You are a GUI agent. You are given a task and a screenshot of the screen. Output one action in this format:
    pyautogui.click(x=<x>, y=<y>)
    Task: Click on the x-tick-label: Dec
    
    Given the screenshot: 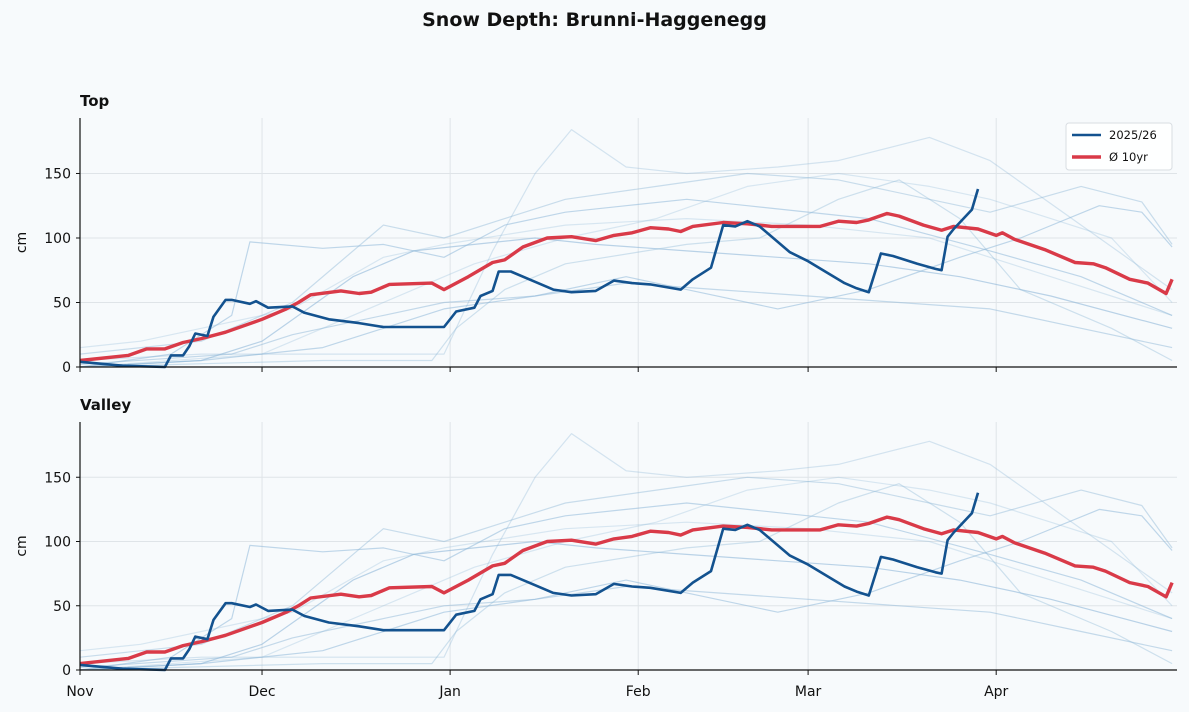 What is the action you would take?
    pyautogui.click(x=261, y=692)
    